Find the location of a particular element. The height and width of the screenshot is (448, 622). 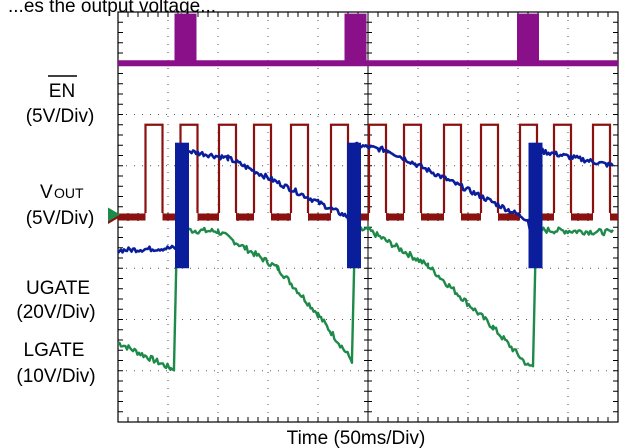

label-vout-main: V is located at coordinates (46, 192).